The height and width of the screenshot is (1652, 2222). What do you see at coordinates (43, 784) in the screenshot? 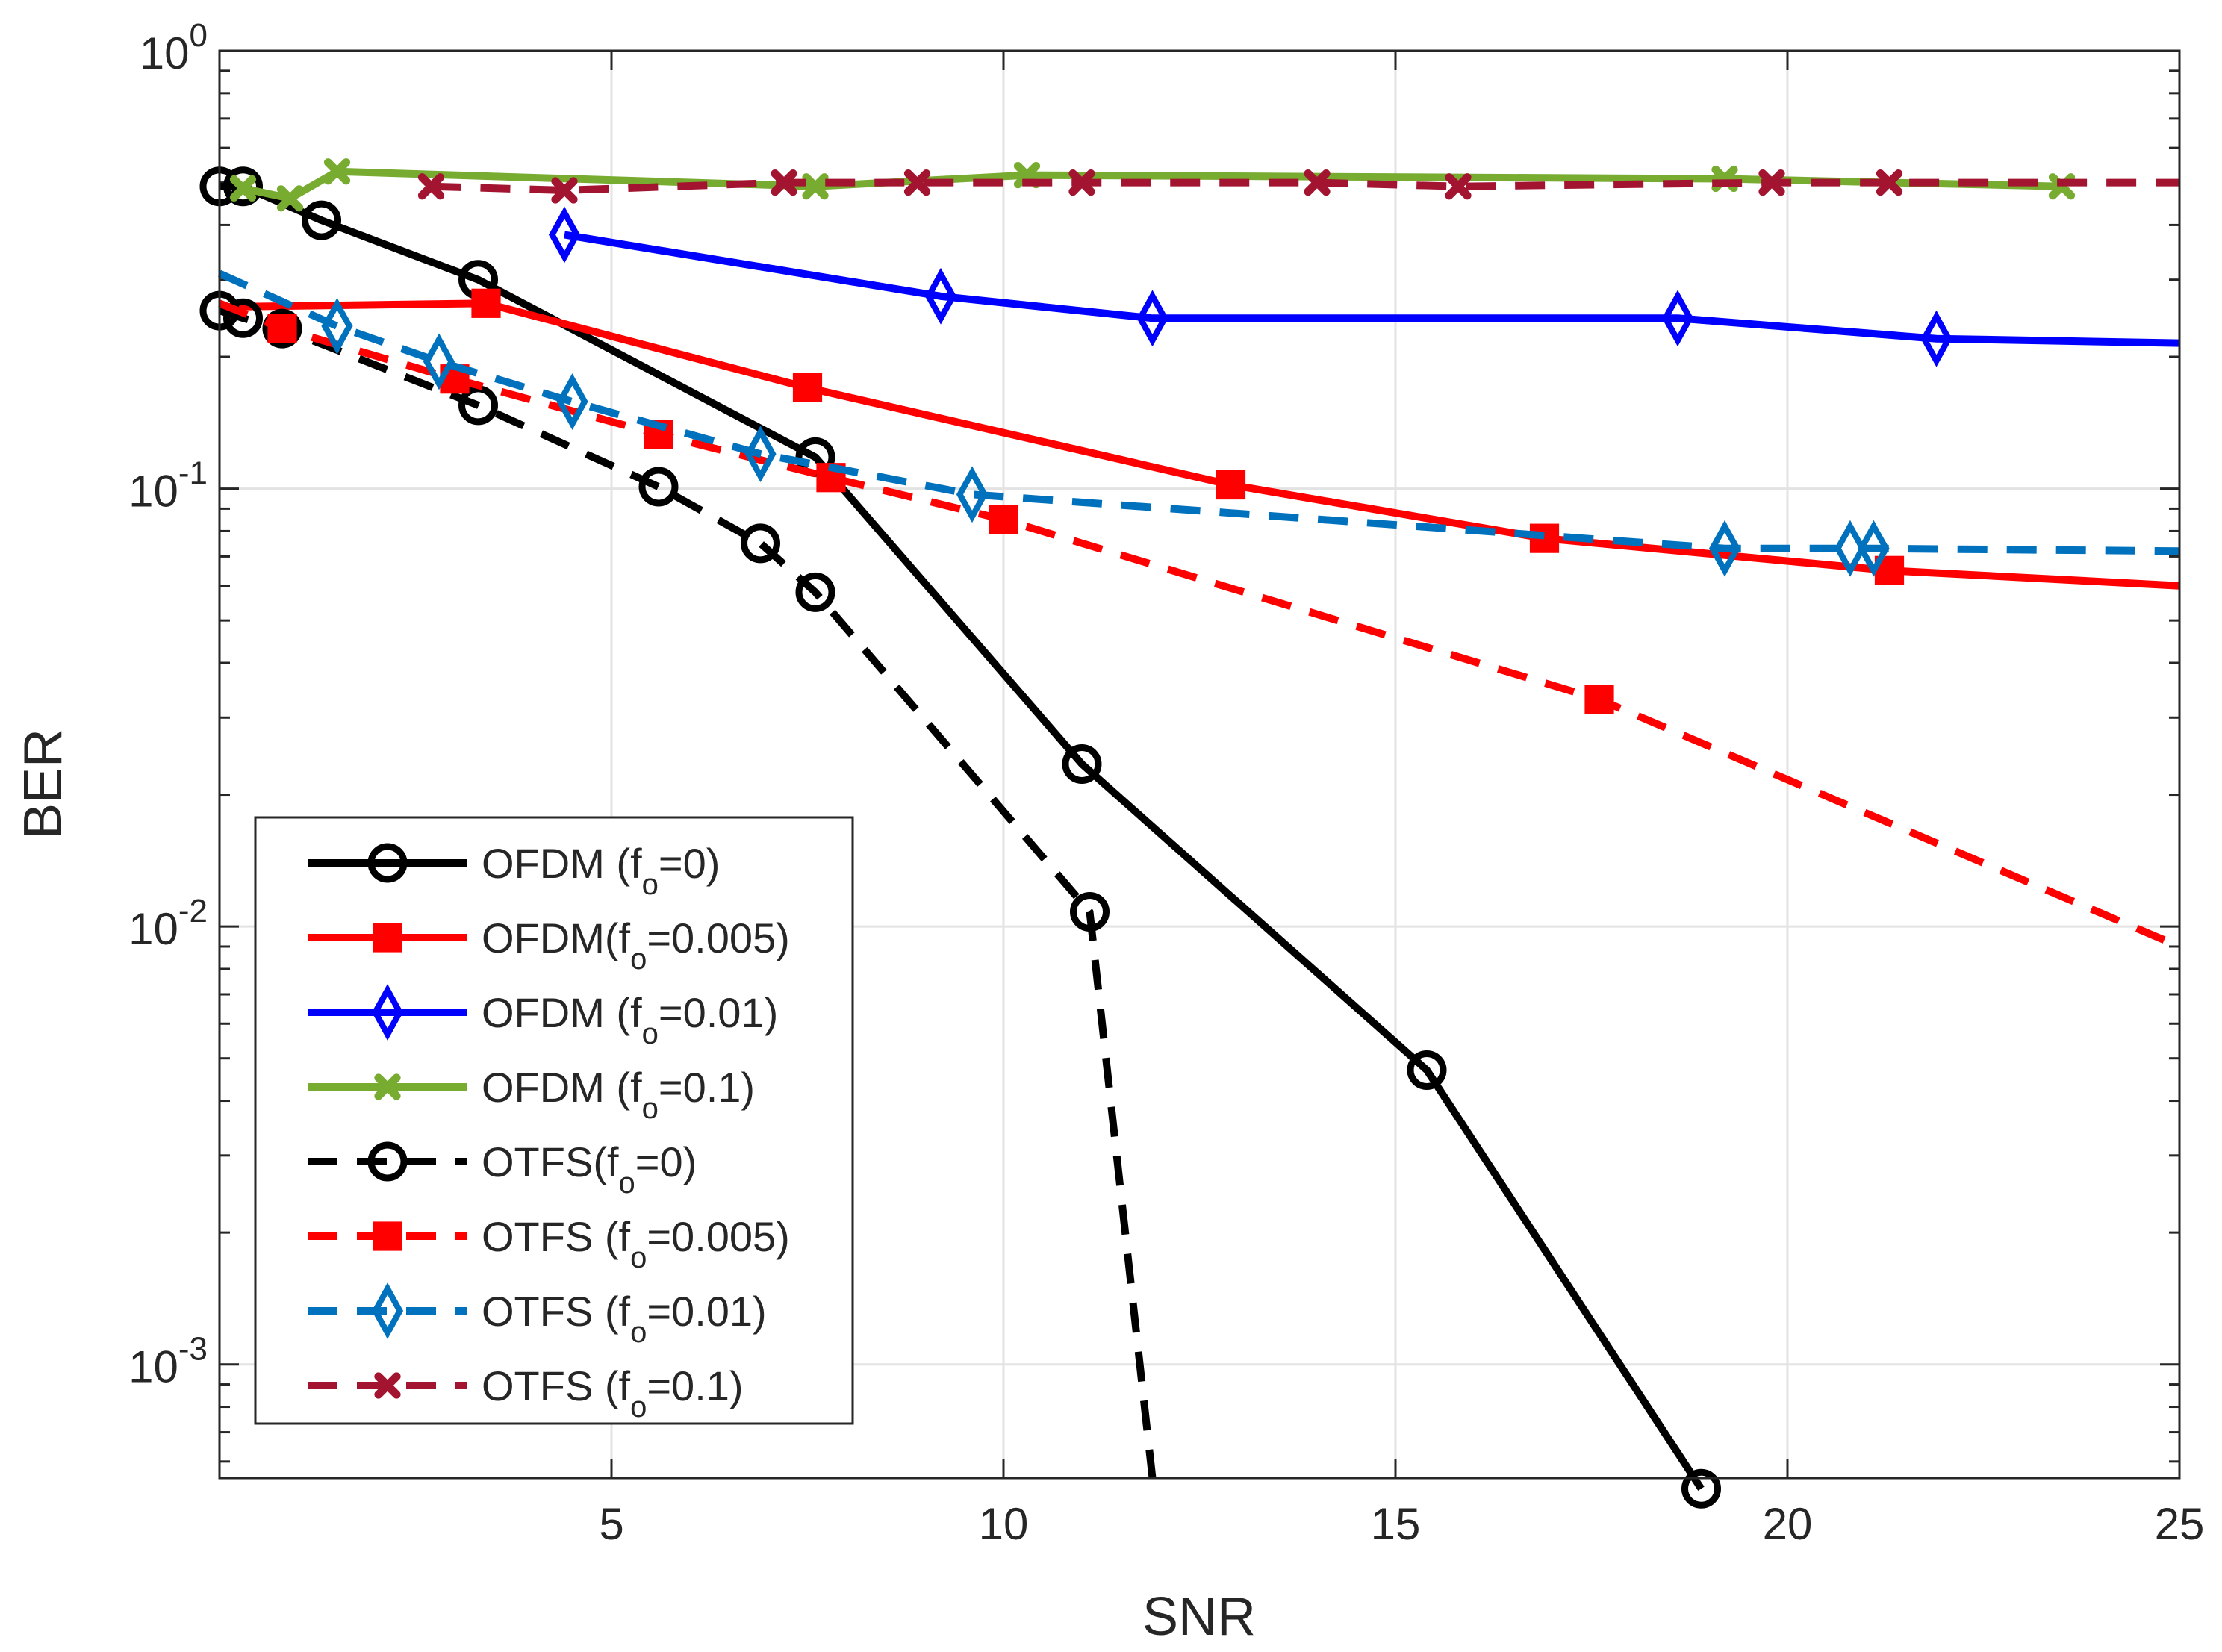
I see `y-axis-label: BER` at bounding box center [43, 784].